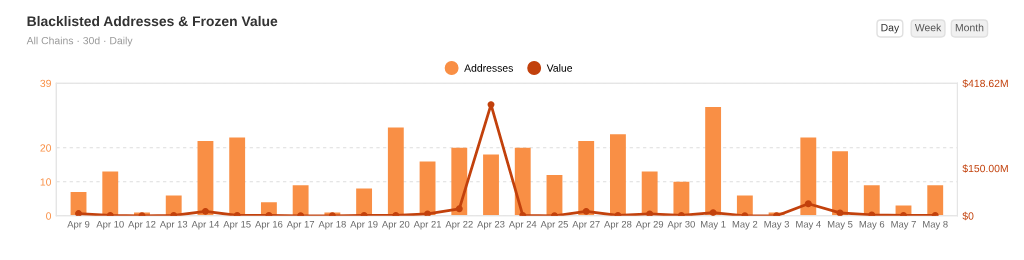 The height and width of the screenshot is (260, 1024). I want to click on y2-tick-label: $418.62M, so click(985, 83).